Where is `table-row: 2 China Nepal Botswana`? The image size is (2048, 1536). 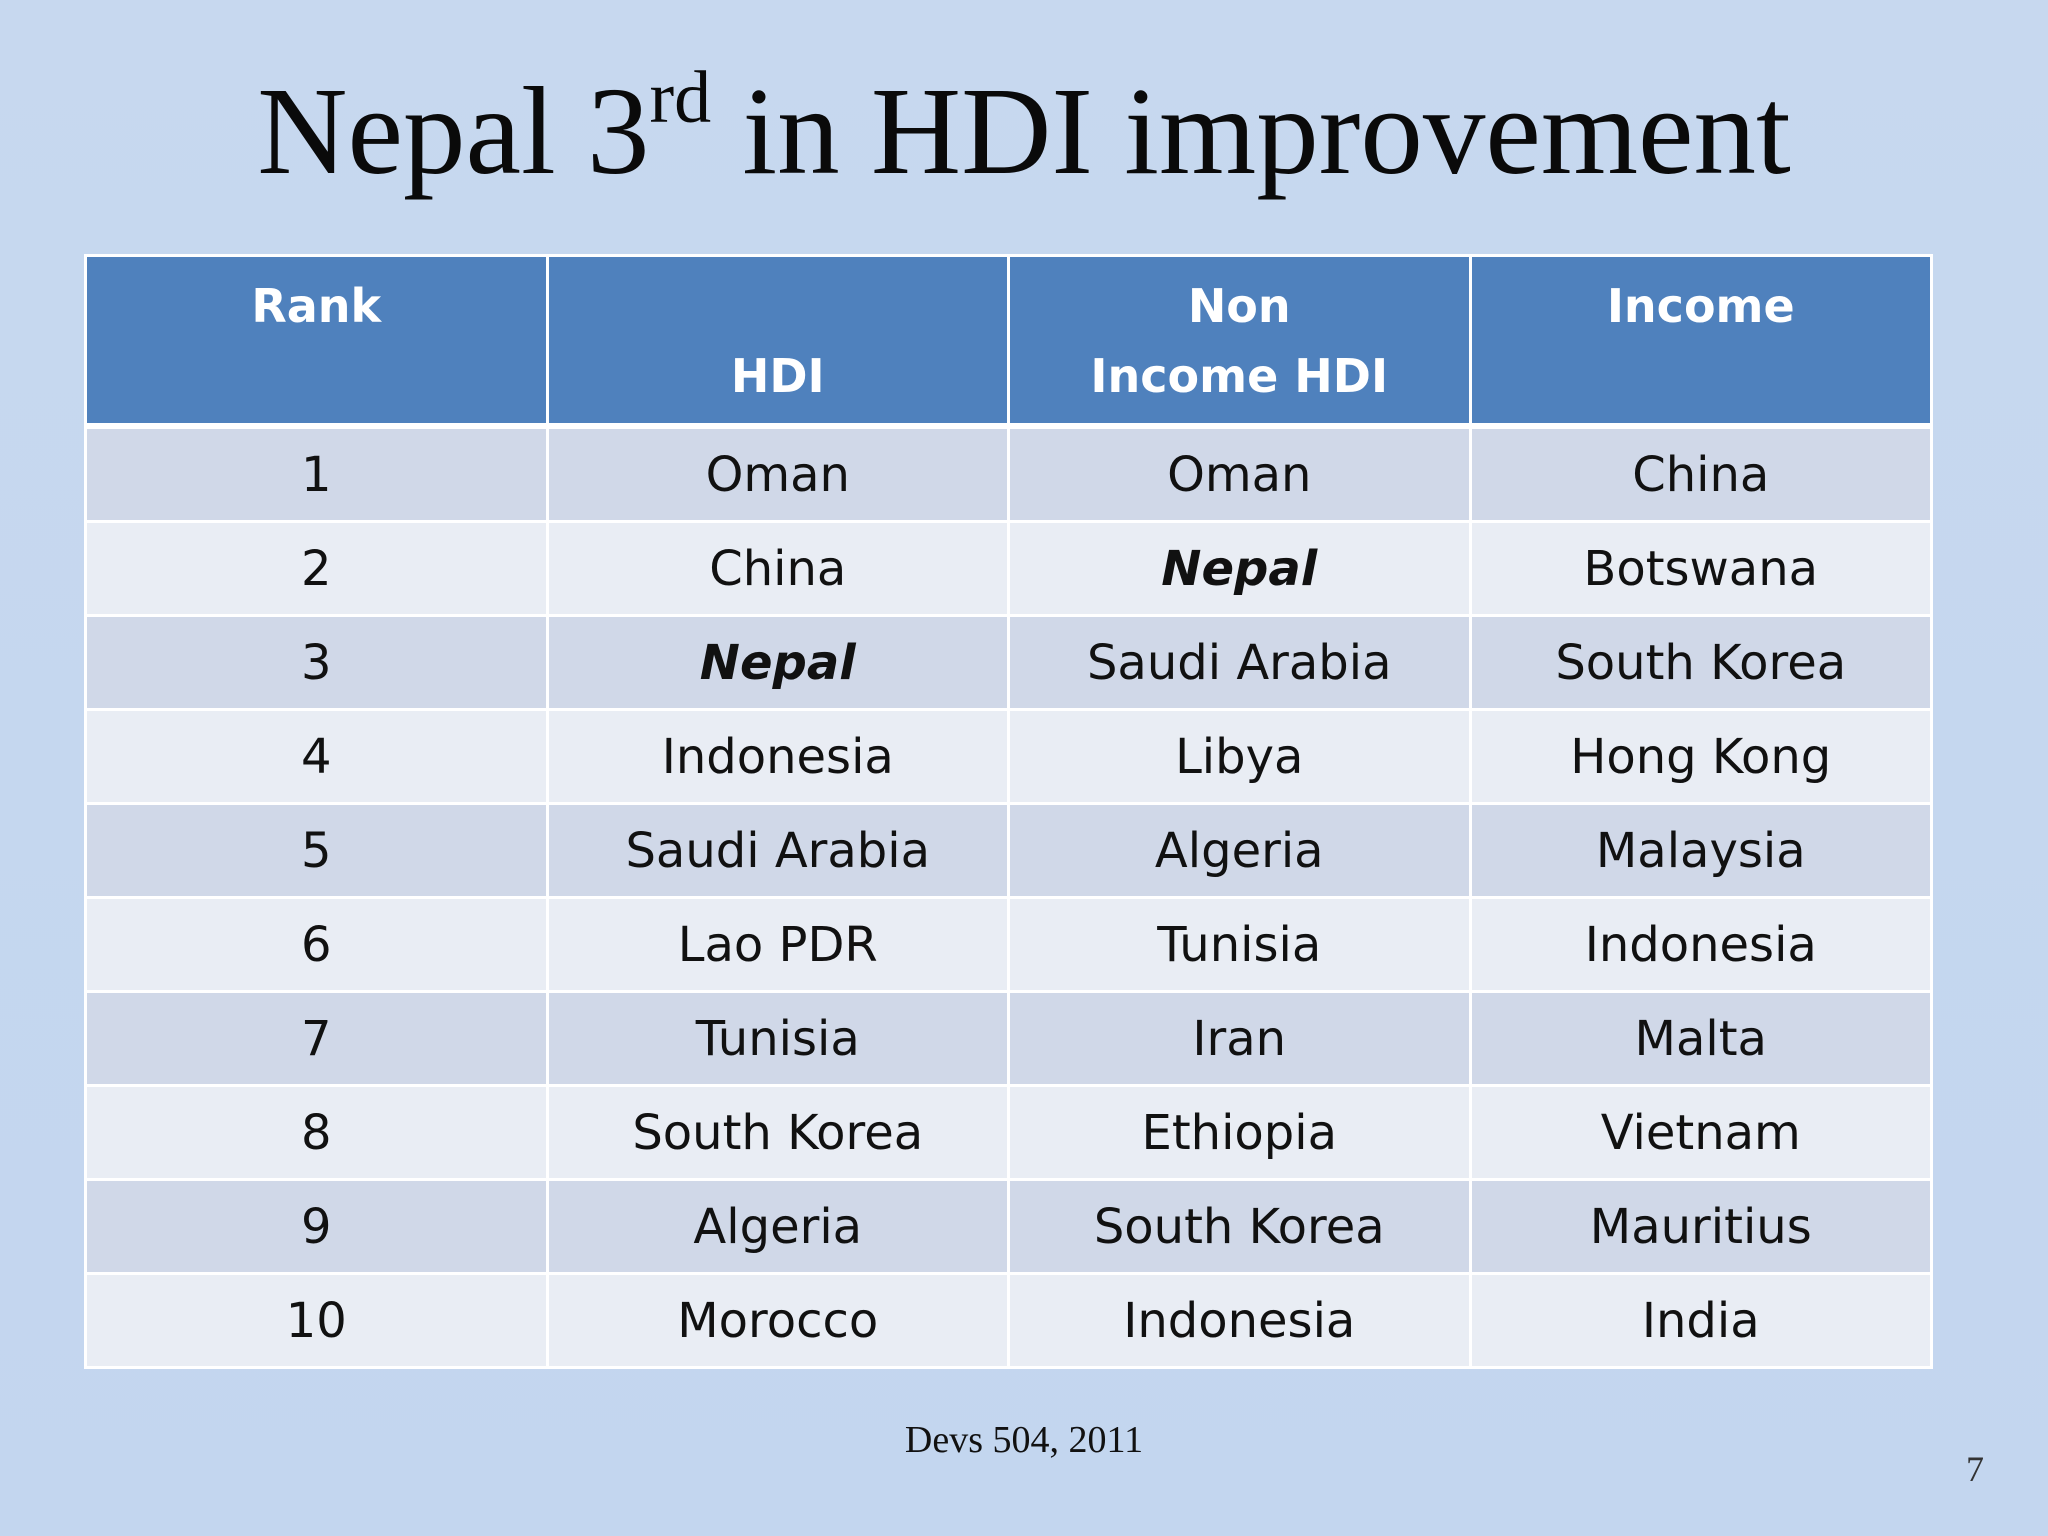
table-row: 2 China Nepal Botswana is located at coordinates (1008, 568).